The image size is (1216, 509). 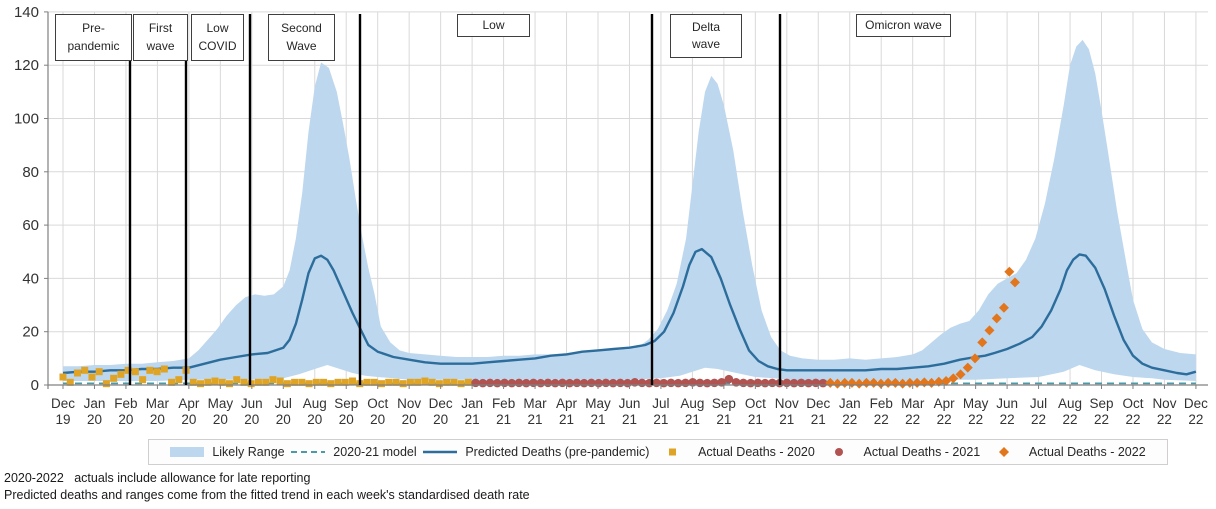 What do you see at coordinates (93, 37) in the screenshot?
I see `period-label-pre-pandemic: Pre- pandemic` at bounding box center [93, 37].